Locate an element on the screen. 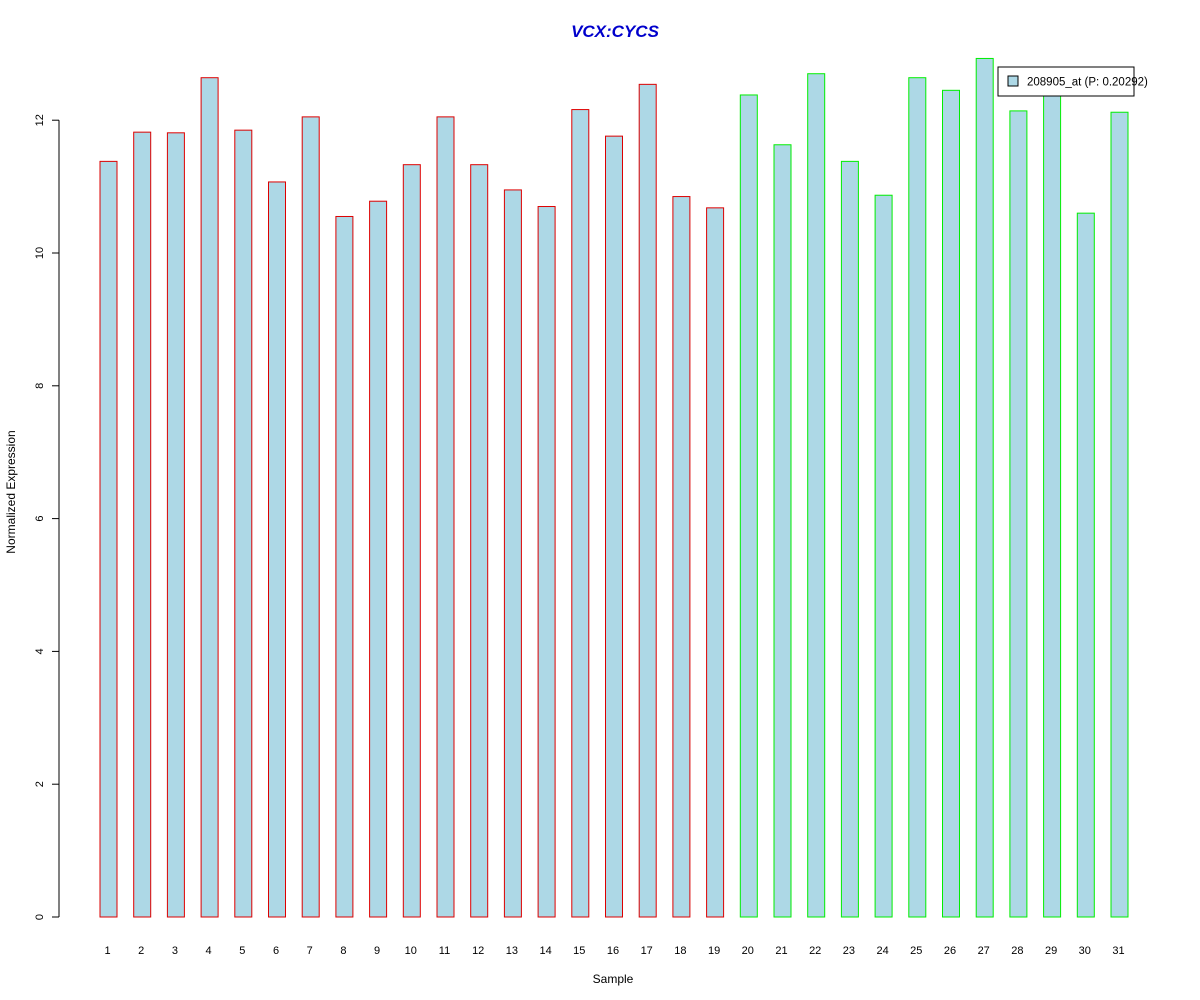 The height and width of the screenshot is (1000, 1200). chart-title: VCX:CYCS is located at coordinates (615, 31).